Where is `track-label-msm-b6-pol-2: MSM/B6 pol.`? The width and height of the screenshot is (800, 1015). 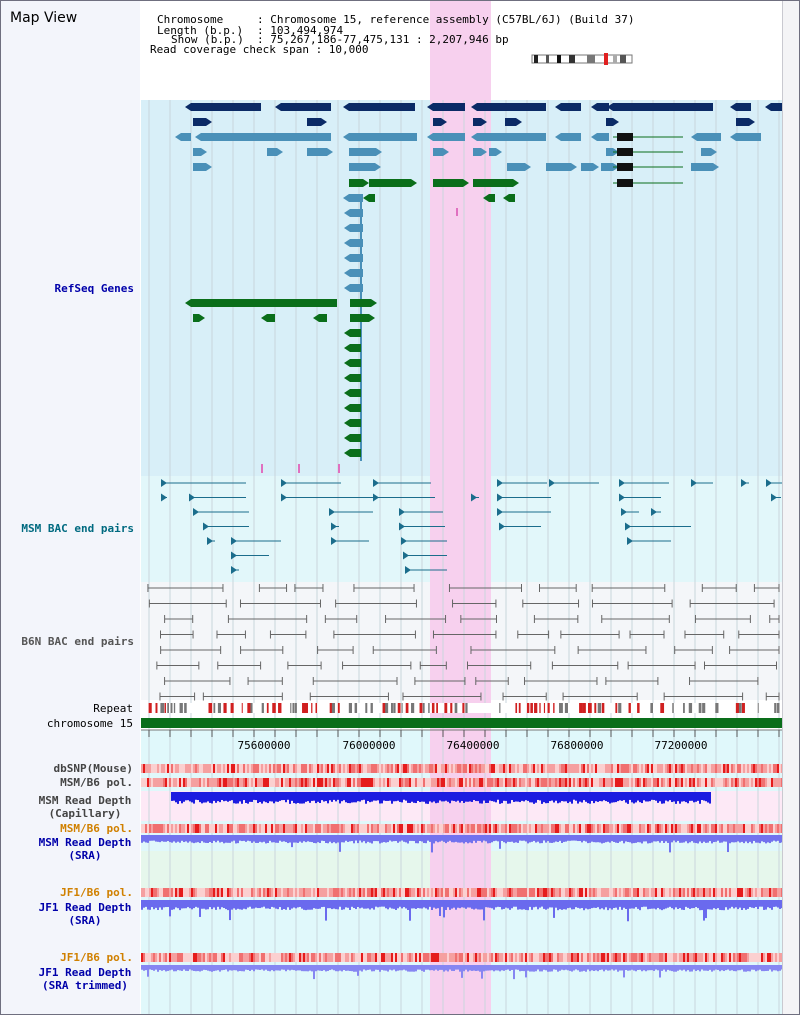 track-label-msm-b6-pol-2: MSM/B6 pol. is located at coordinates (96, 828).